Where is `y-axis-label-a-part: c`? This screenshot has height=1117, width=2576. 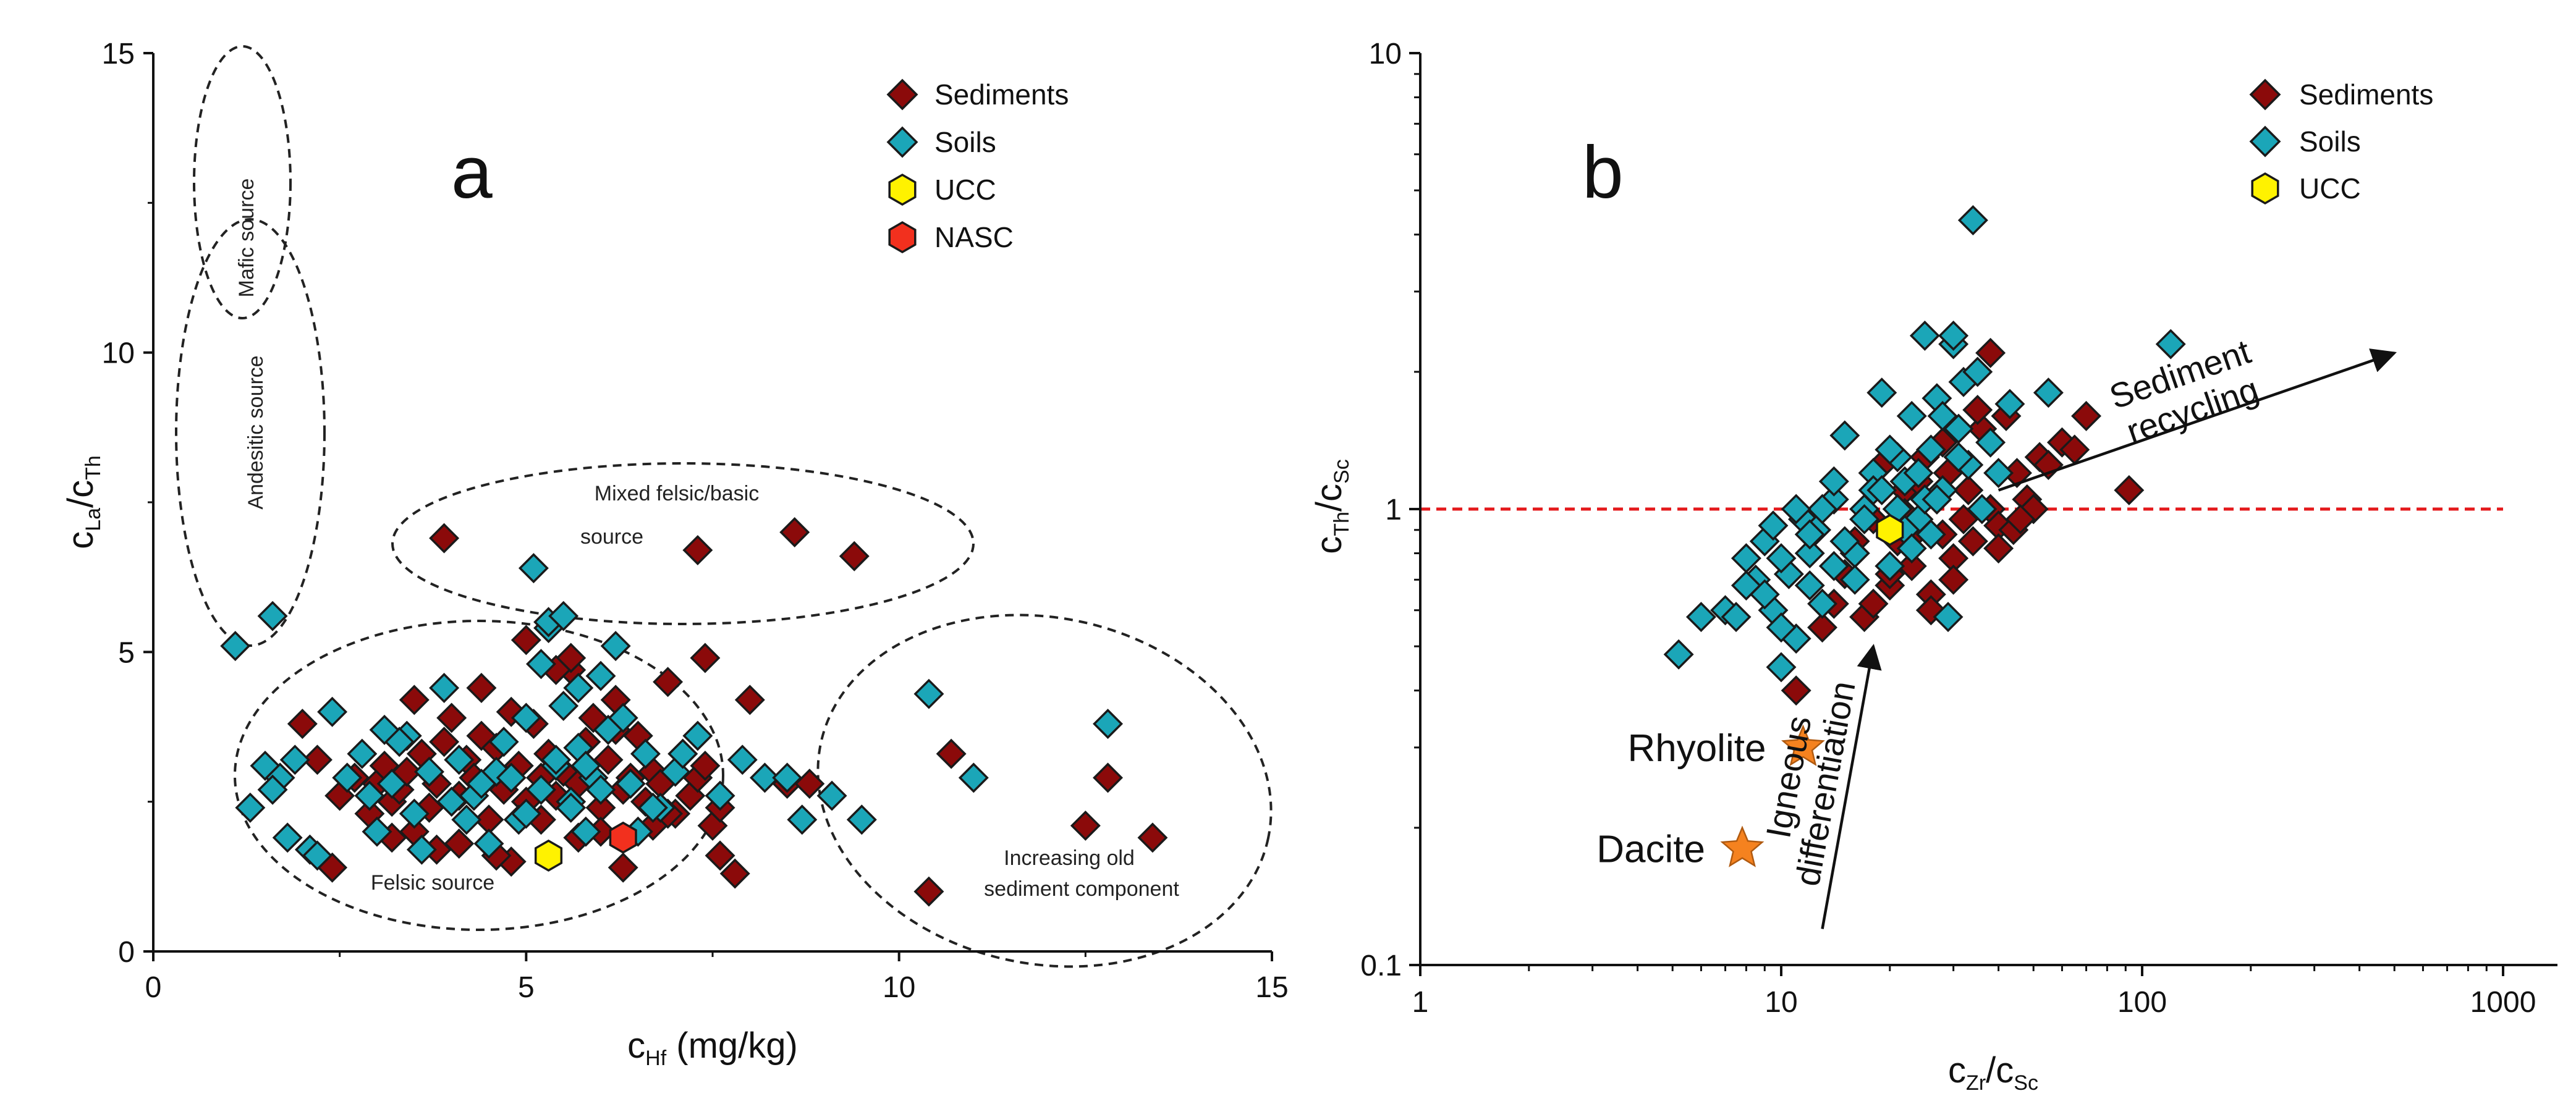 y-axis-label-a-part: c is located at coordinates (81, 540).